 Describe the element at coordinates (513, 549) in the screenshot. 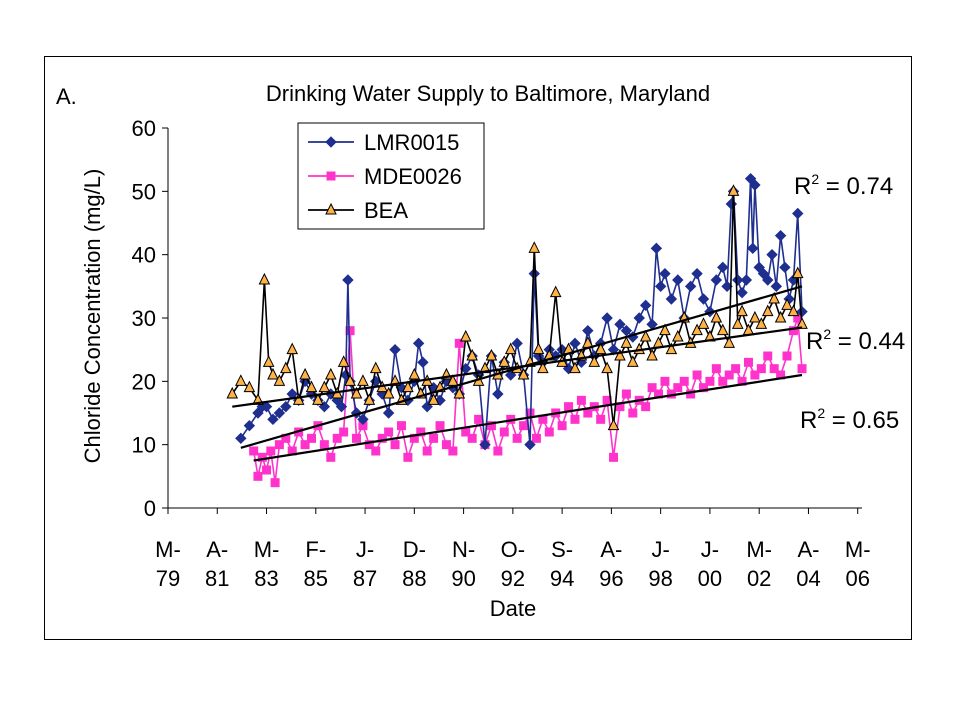

I see `x-tick-label: O-` at that location.